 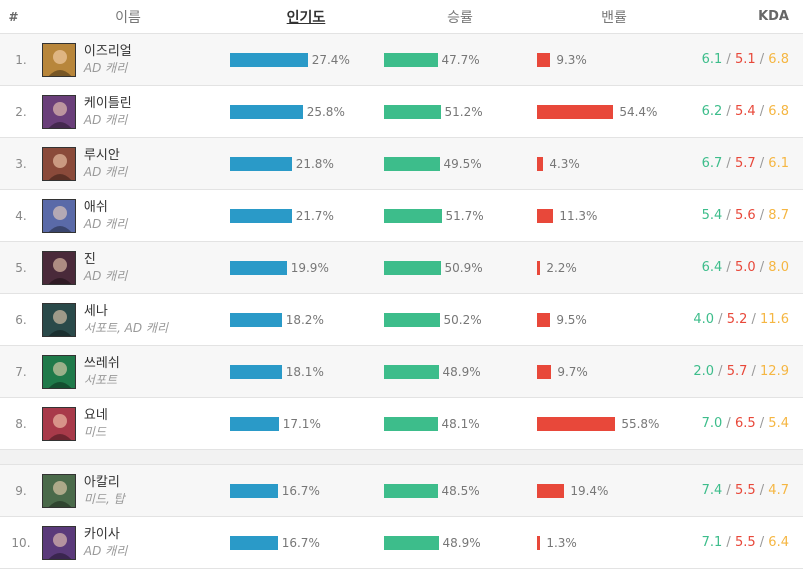 I want to click on header-kda: KDA, so click(x=773, y=16).